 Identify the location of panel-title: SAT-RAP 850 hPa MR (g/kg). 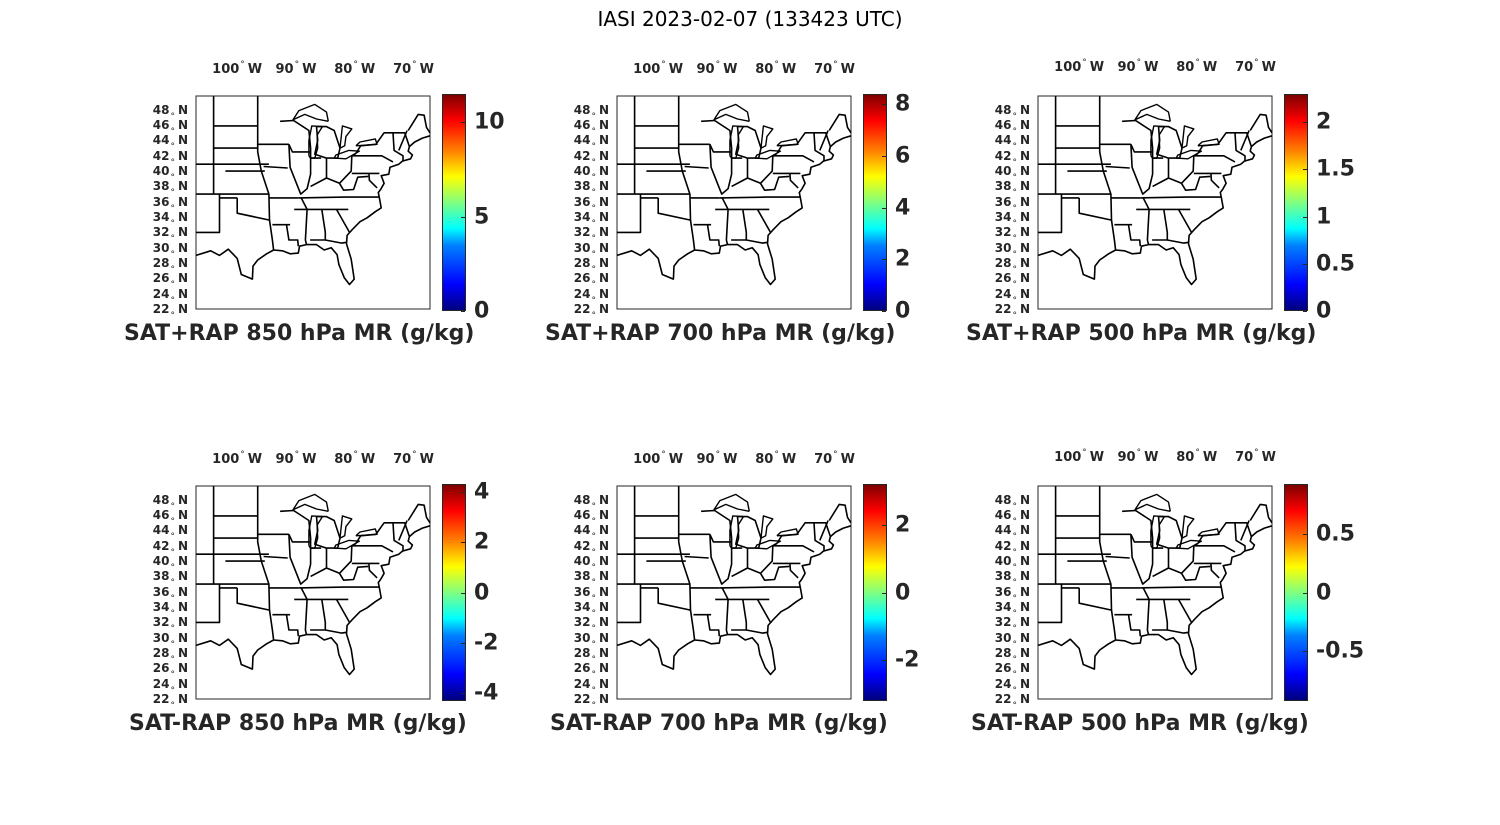
(298, 723).